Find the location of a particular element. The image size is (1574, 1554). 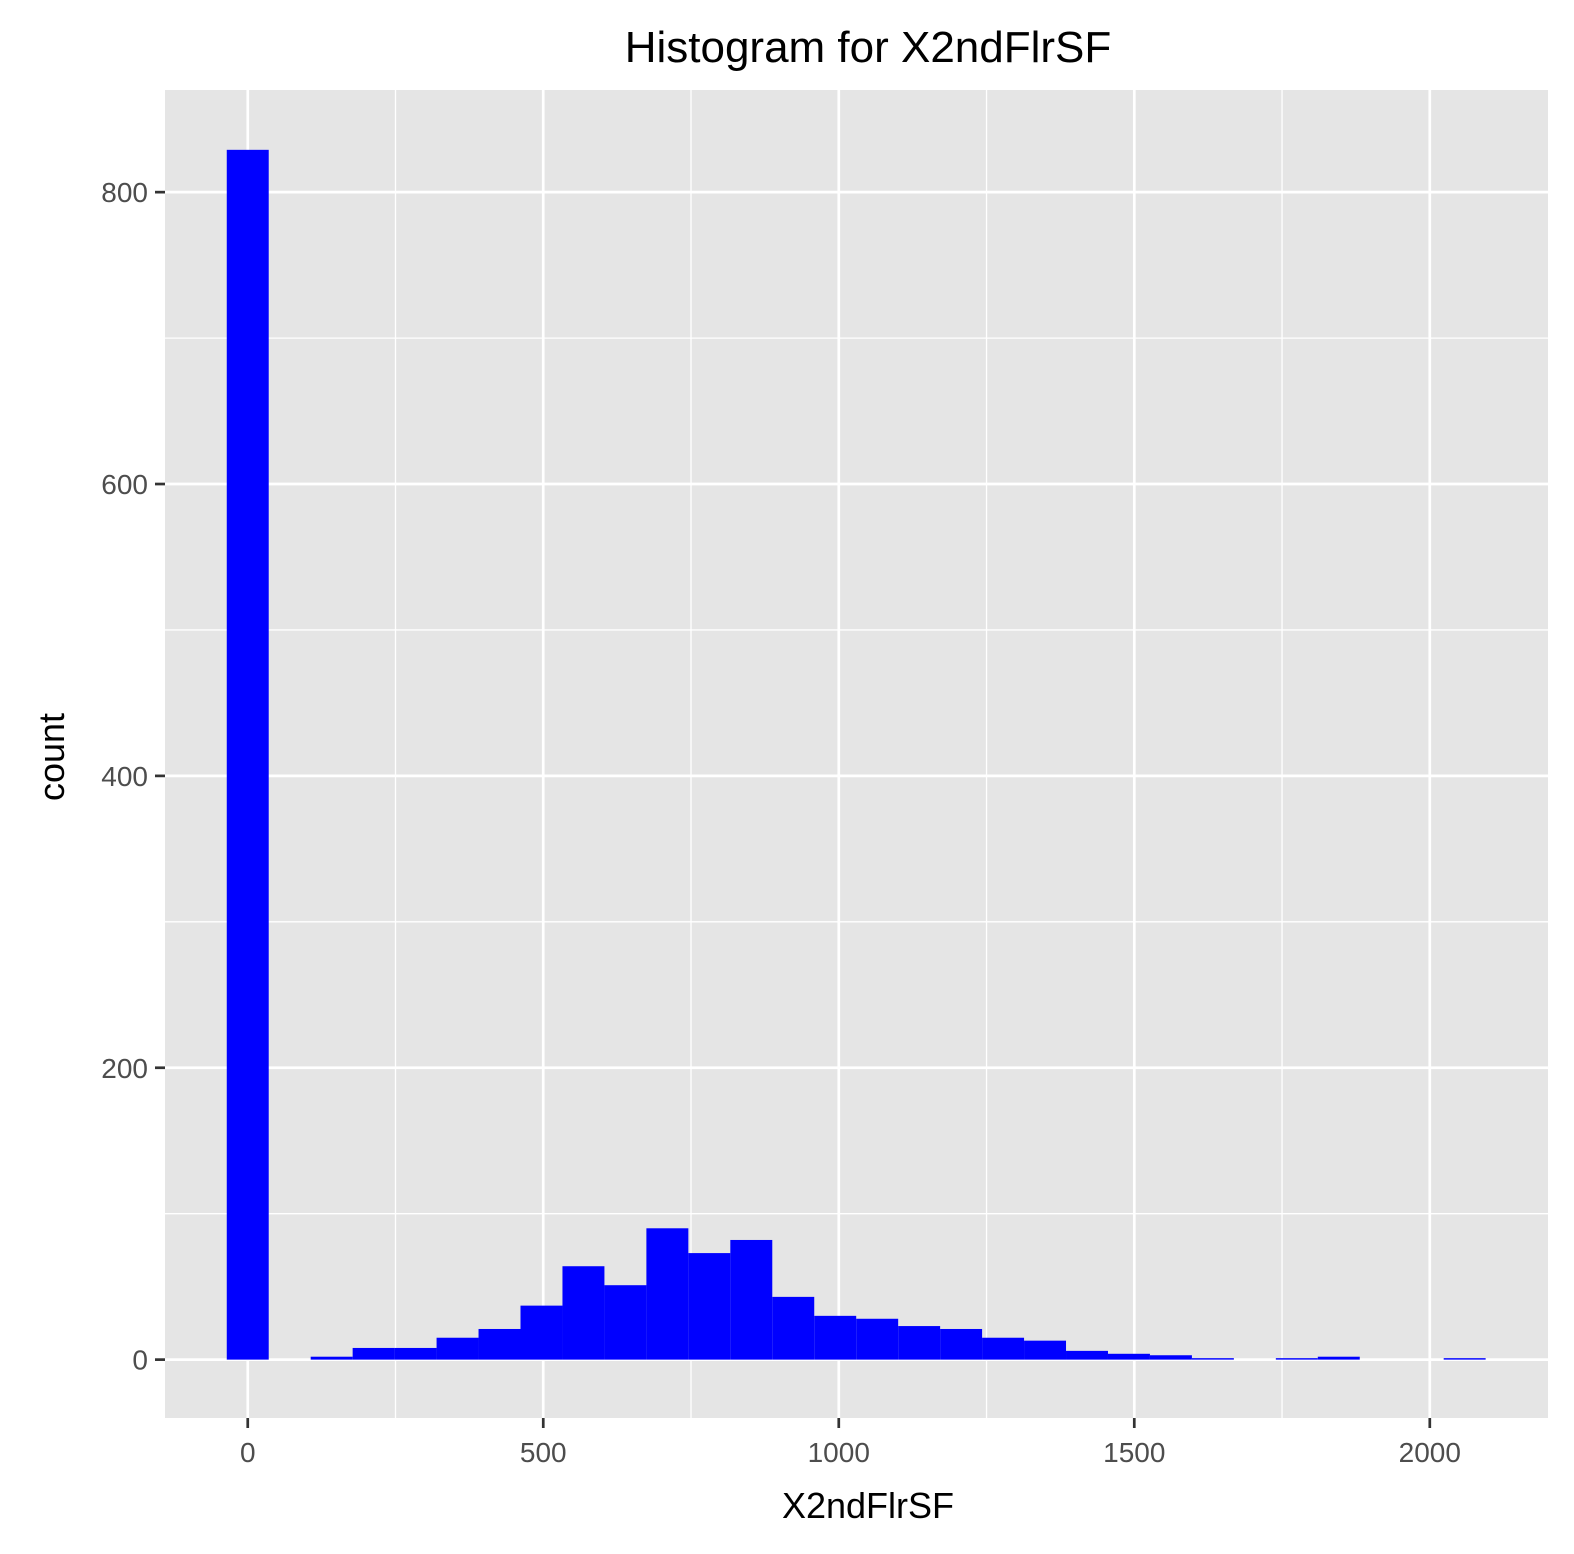

y-tick-label: 400 is located at coordinates (124, 776).